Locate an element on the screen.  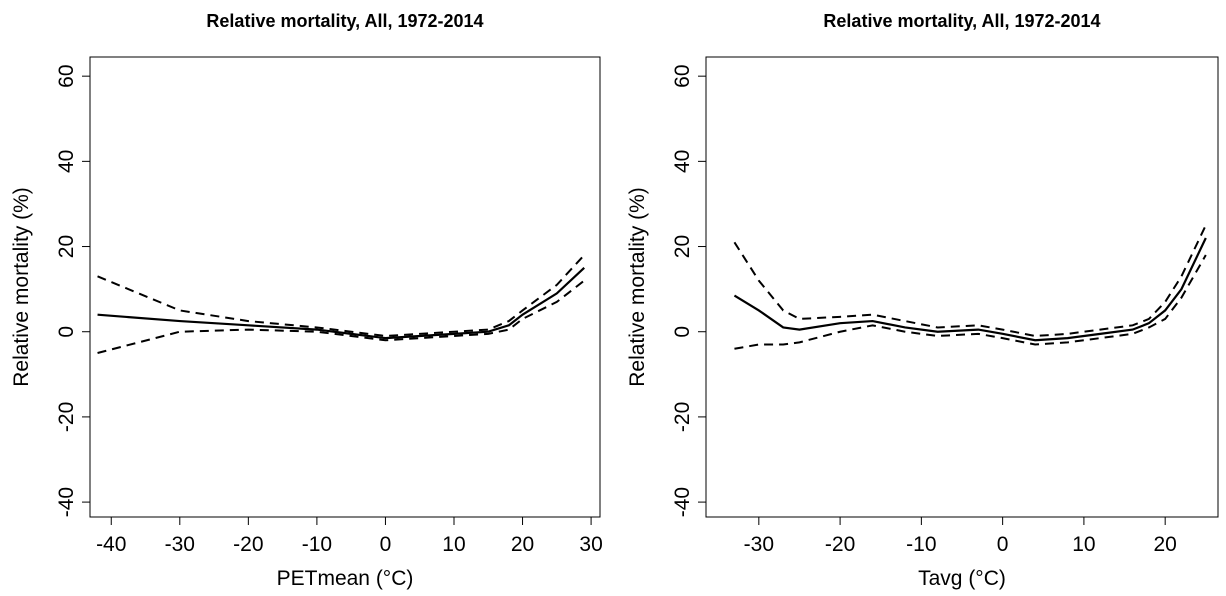
x-axis-label: PETmean (°C) is located at coordinates (345, 578).